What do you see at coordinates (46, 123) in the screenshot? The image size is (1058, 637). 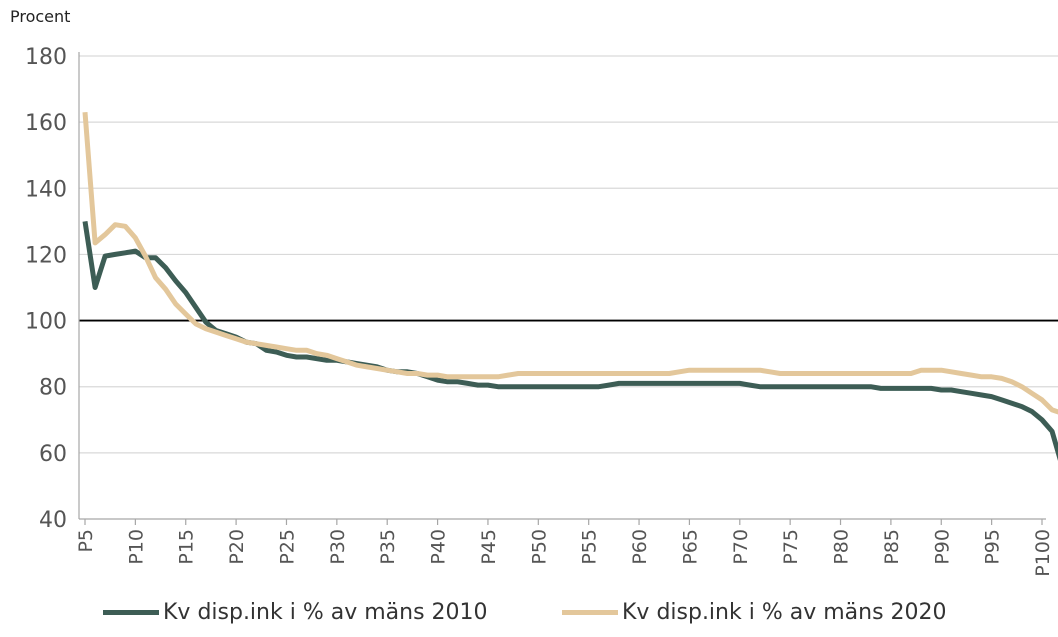 I see `y-tick-label-160: 160` at bounding box center [46, 123].